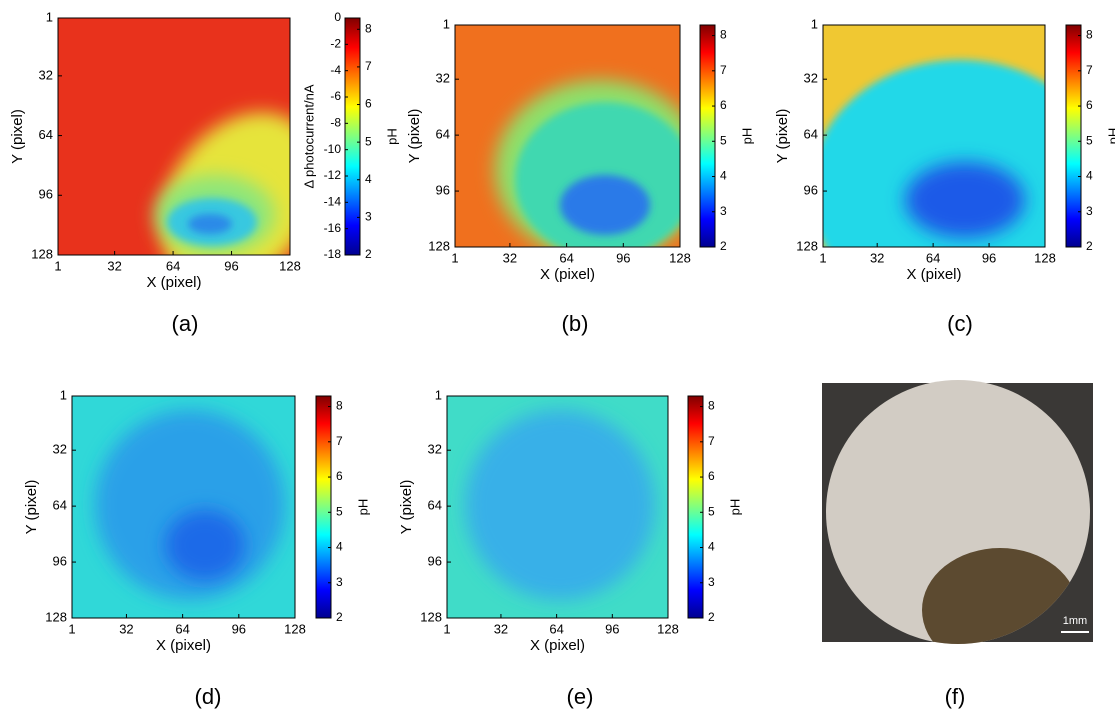 The height and width of the screenshot is (716, 1115). I want to click on colorbar2-tick-label: -12, so click(333, 175).